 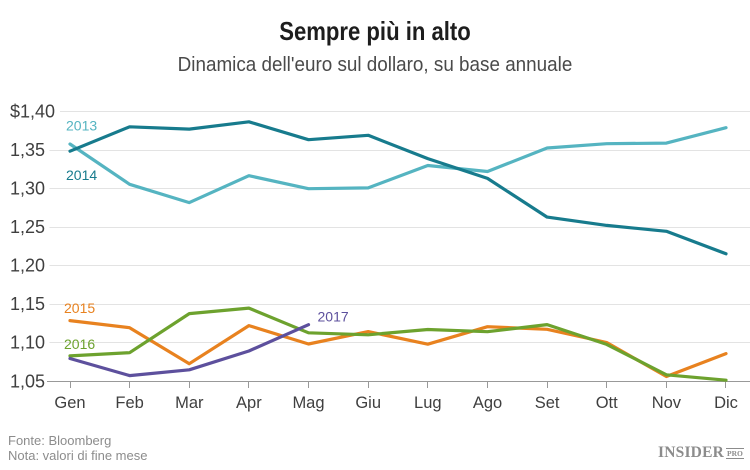 What do you see at coordinates (81, 125) in the screenshot?
I see `svg-text: 2013` at bounding box center [81, 125].